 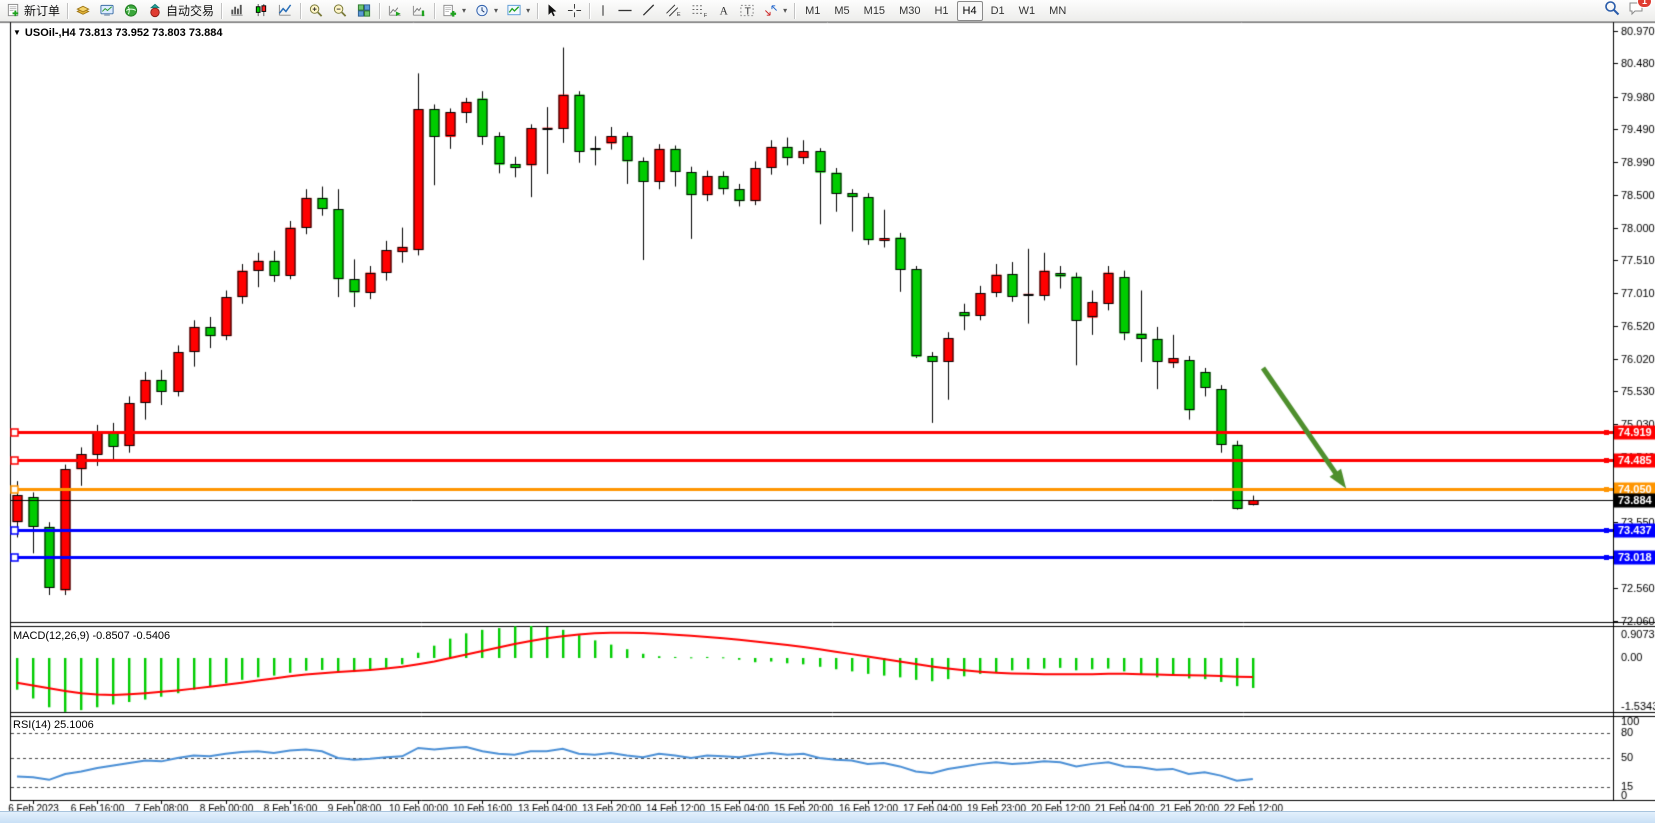 I want to click on chart-title: ▼ USOil-,H4 73.813 73.952 73.803 73.884, so click(x=117, y=33).